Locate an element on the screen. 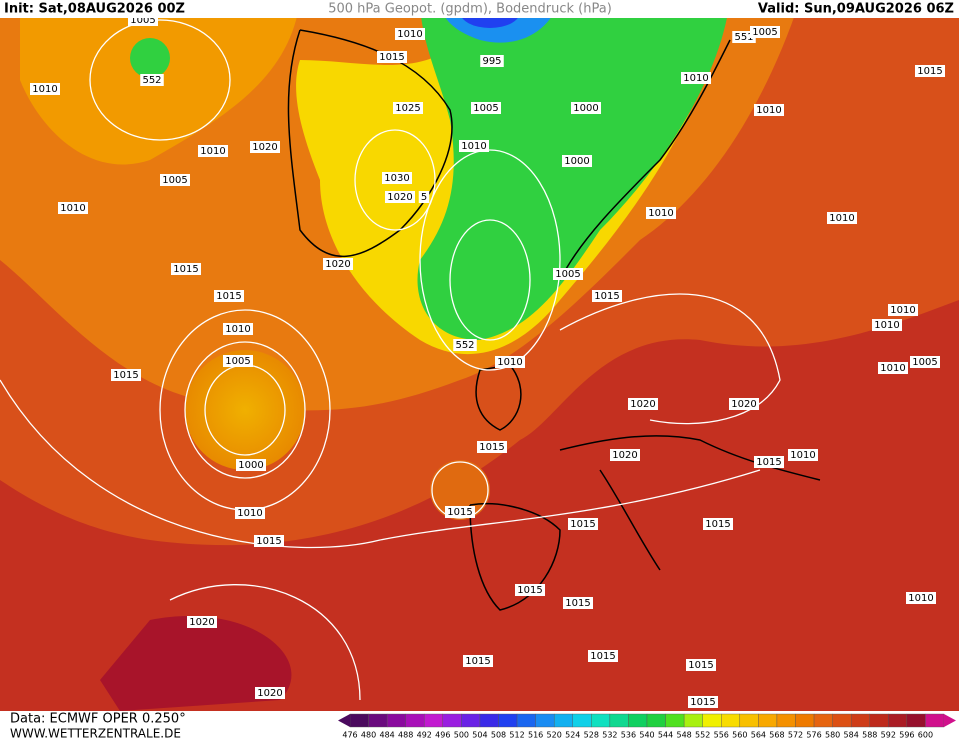 The height and width of the screenshot is (741, 959). colorbar-tick-label: 484 is located at coordinates (386, 735).